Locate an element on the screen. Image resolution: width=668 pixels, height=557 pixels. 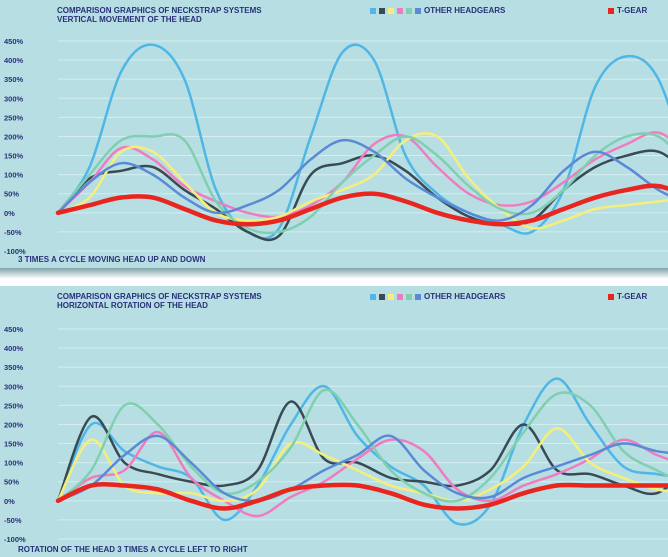
chart-subtitle: VERTICAL MOVEMENT OF THE HEAD is located at coordinates (129, 19).